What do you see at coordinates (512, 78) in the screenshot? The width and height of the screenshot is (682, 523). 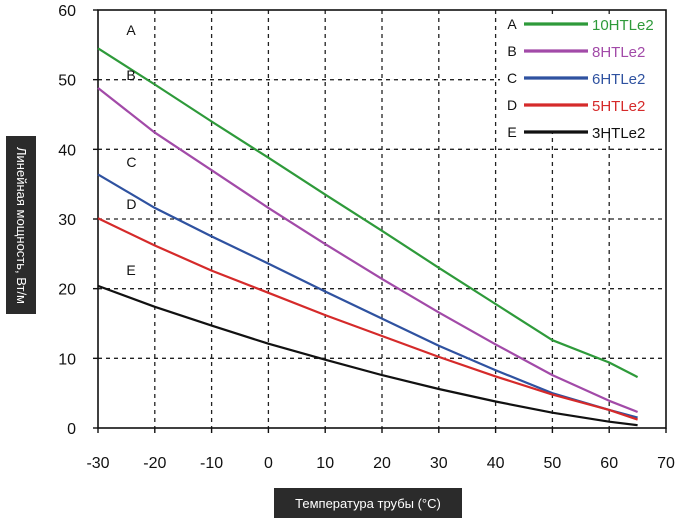 I see `legend-letter-C: C` at bounding box center [512, 78].